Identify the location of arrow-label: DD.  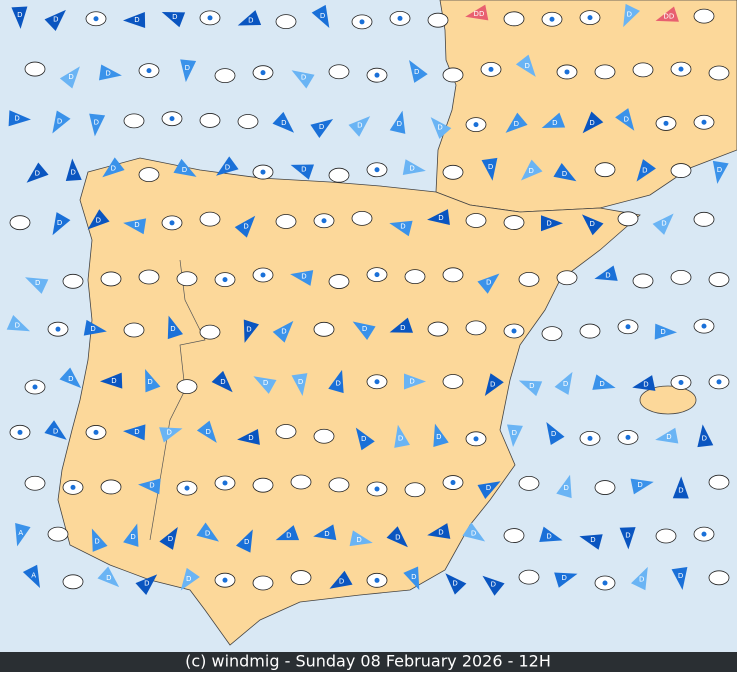
(479, 14).